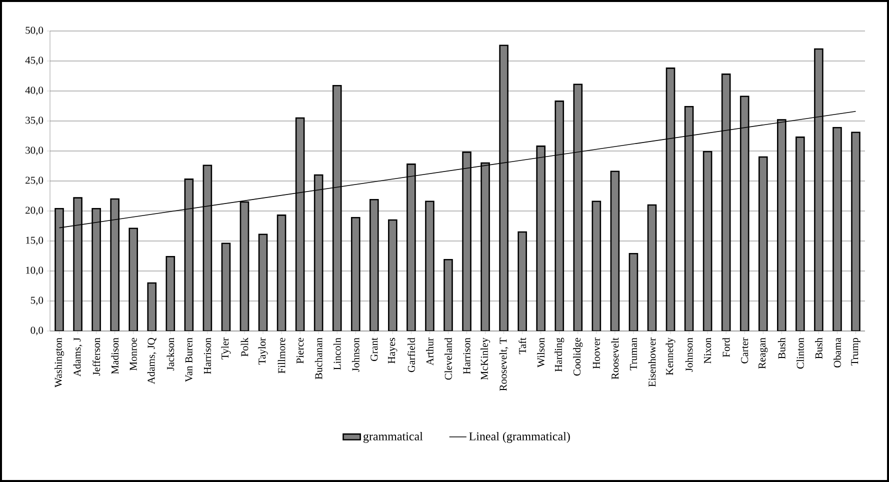 Image resolution: width=889 pixels, height=482 pixels. What do you see at coordinates (34, 61) in the screenshot?
I see `y-tick-label: 45,0` at bounding box center [34, 61].